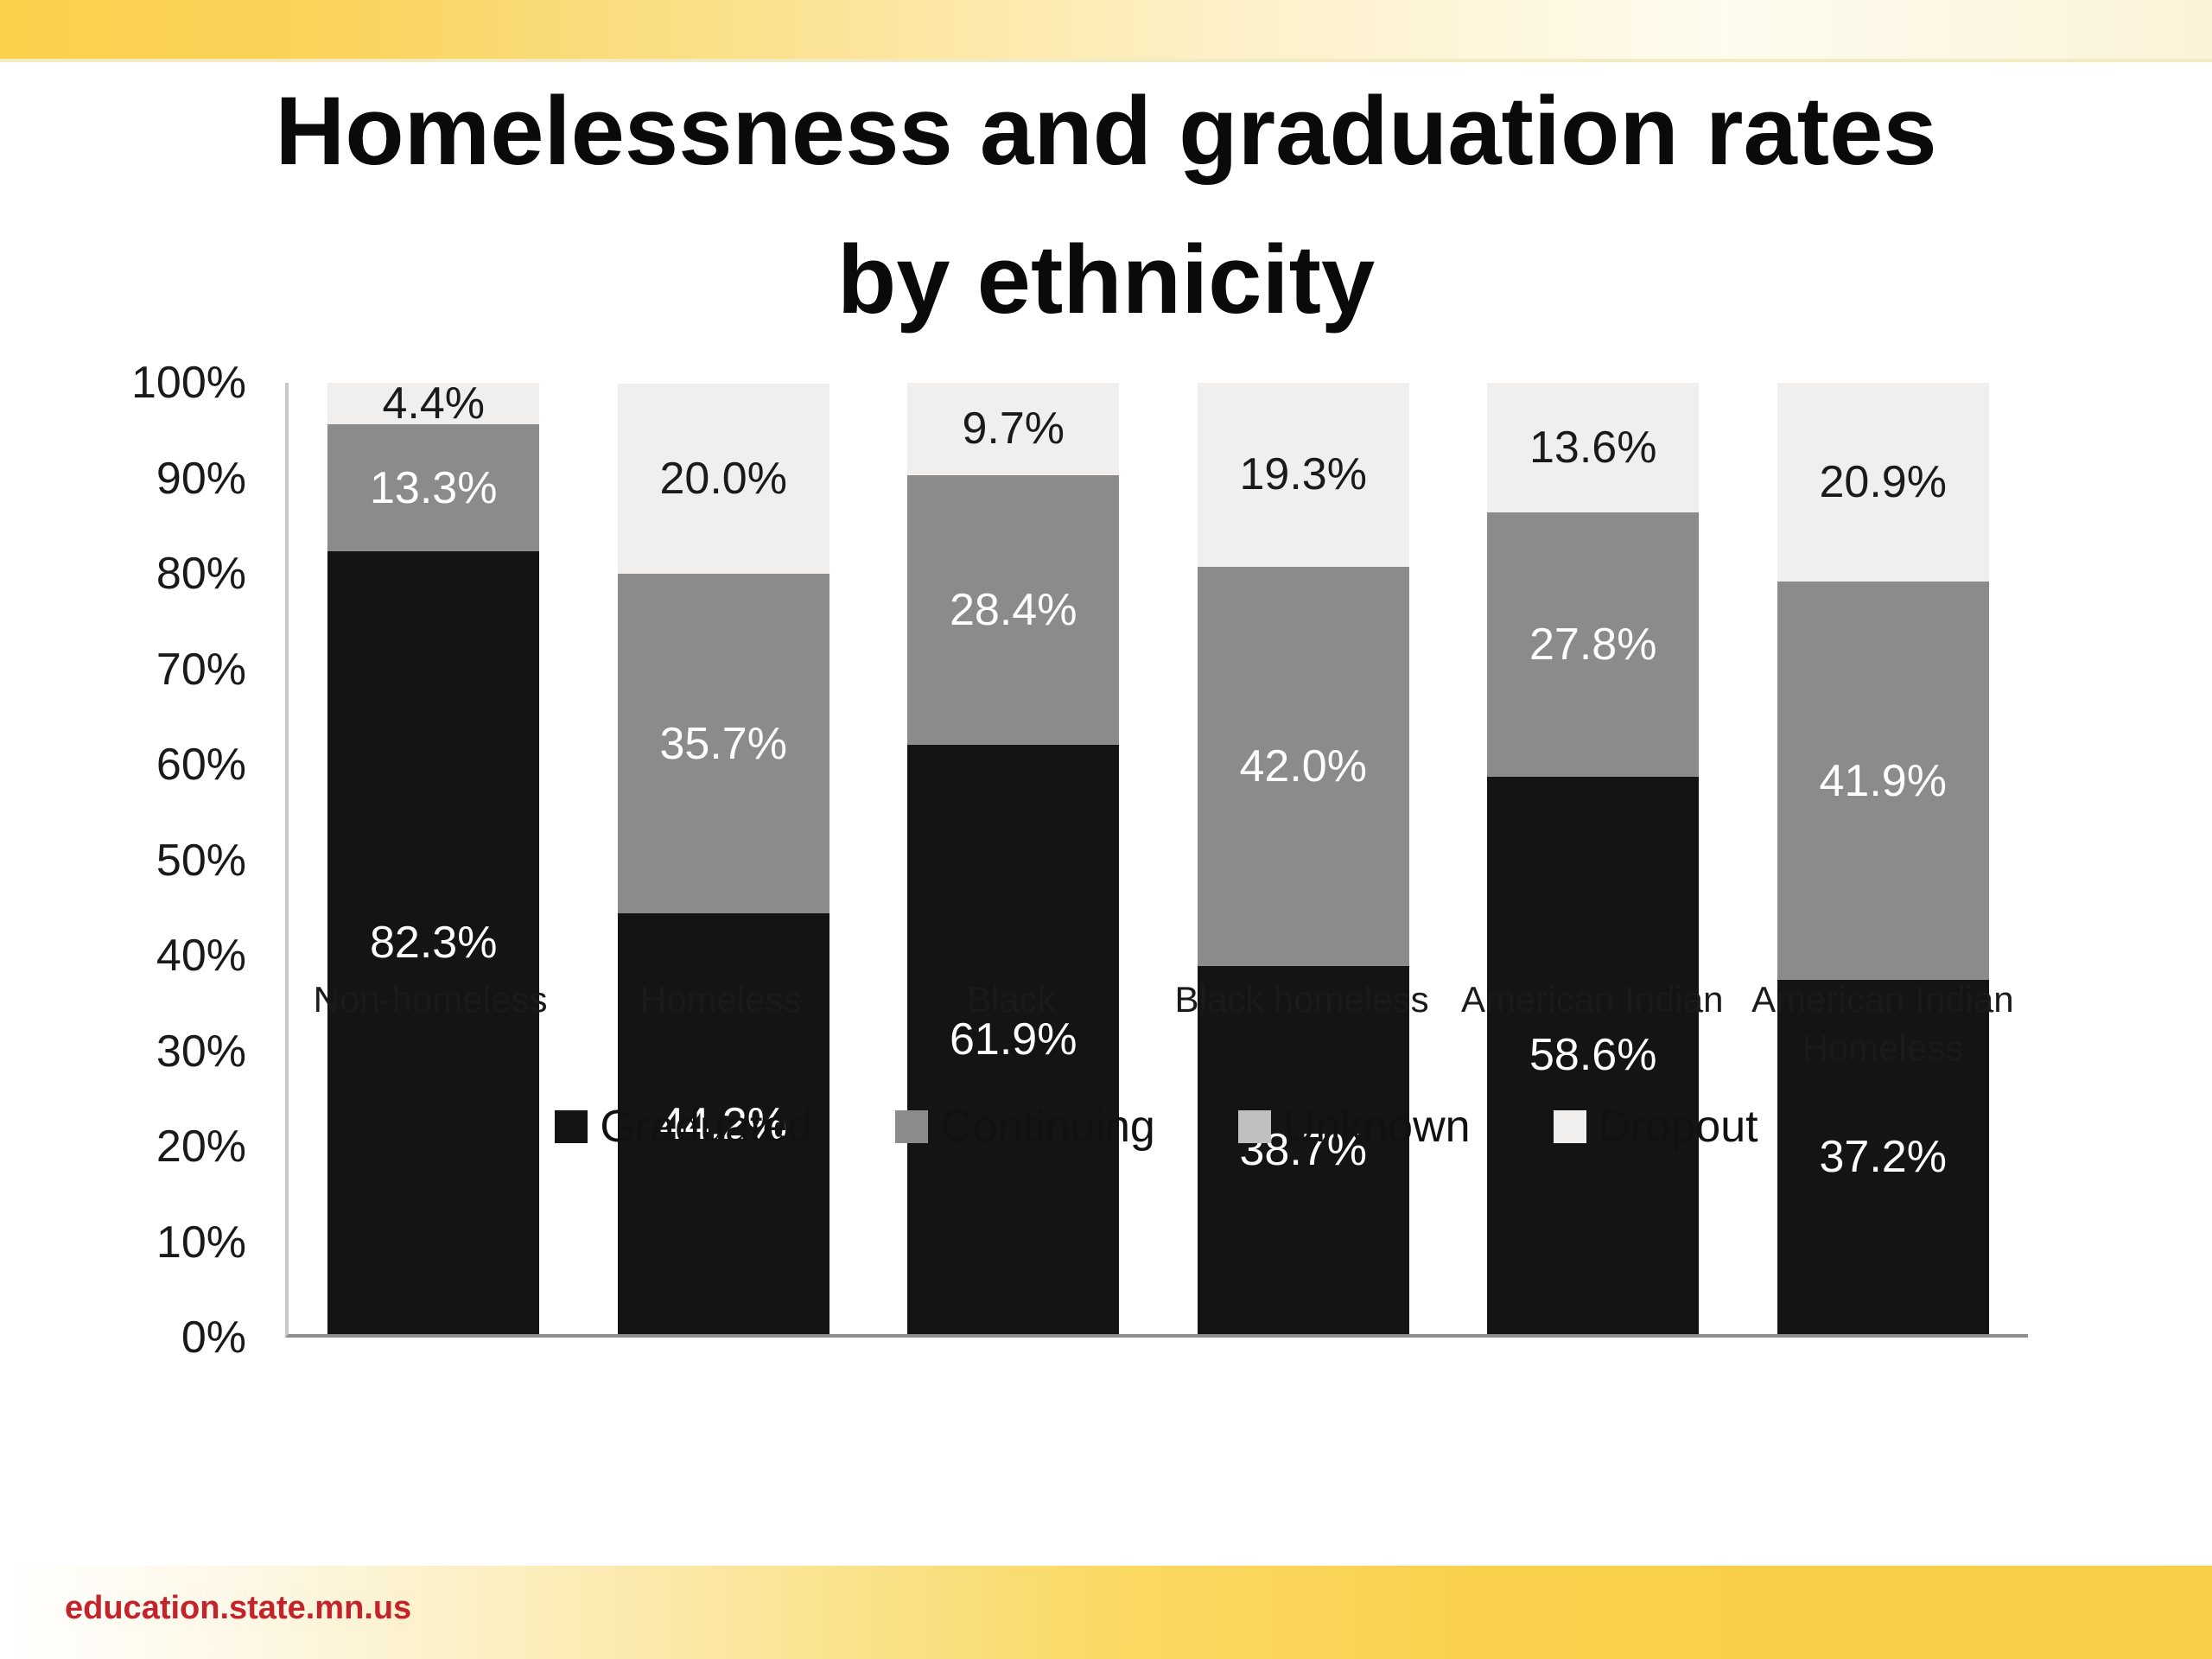 This screenshot has width=2212, height=1659. I want to click on bar-segment-value: 58.6%, so click(1593, 1055).